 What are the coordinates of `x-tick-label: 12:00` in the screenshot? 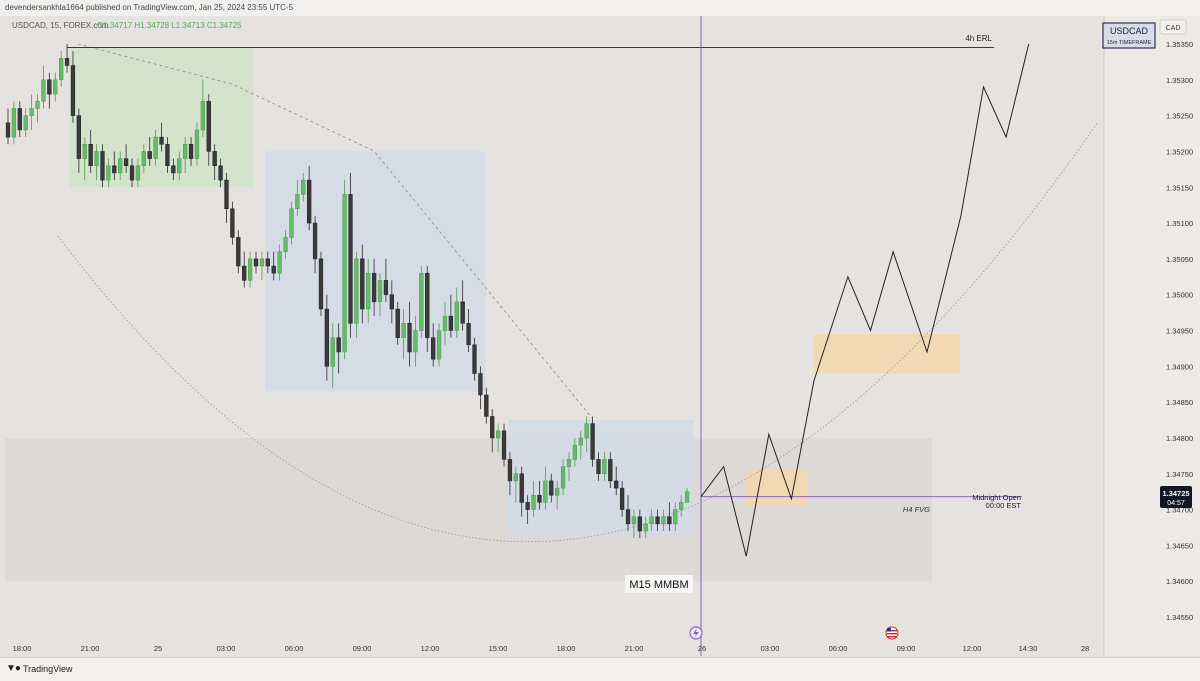 It's located at (430, 648).